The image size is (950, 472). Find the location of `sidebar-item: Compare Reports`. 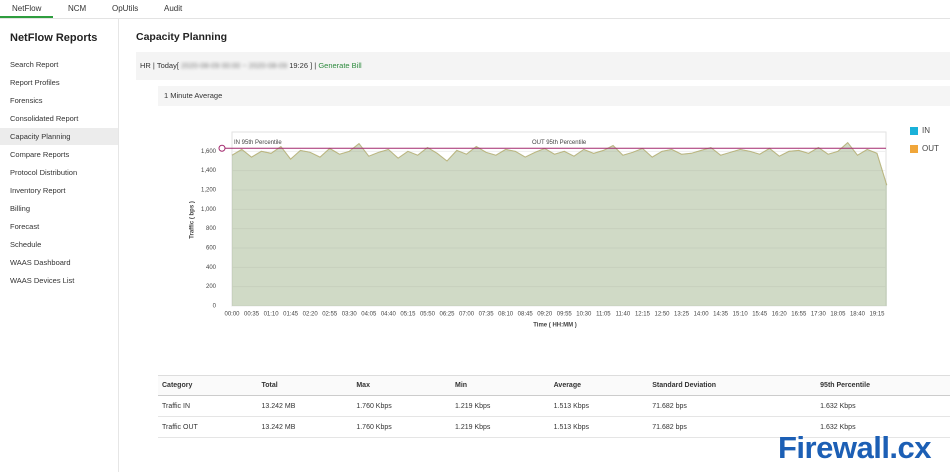

sidebar-item: Compare Reports is located at coordinates (40, 154).